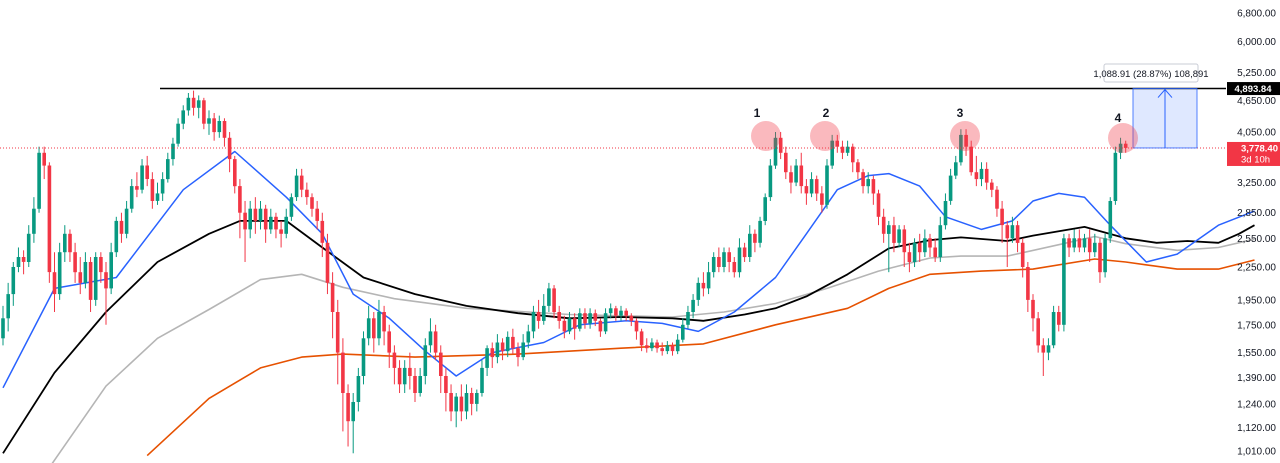 This screenshot has width=1280, height=463. I want to click on y-tick-label: 2,550.00, so click(1256, 239).